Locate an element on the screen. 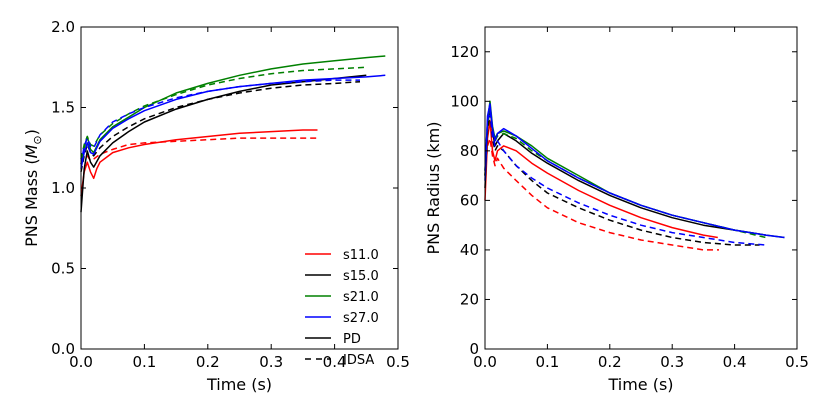  radius-x-tick-label: 0.3 is located at coordinates (672, 362).